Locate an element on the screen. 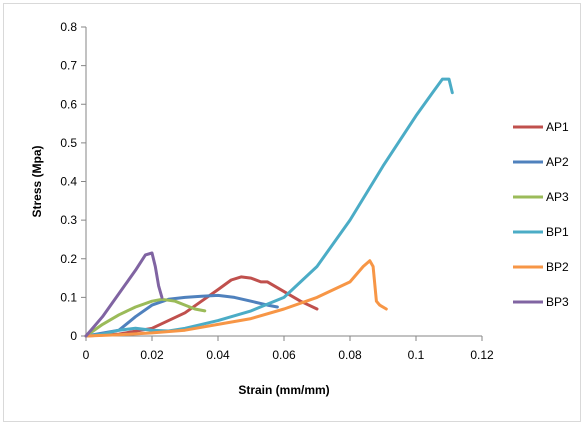 The width and height of the screenshot is (585, 426). legend-label-ap2: AP2 is located at coordinates (557, 162).